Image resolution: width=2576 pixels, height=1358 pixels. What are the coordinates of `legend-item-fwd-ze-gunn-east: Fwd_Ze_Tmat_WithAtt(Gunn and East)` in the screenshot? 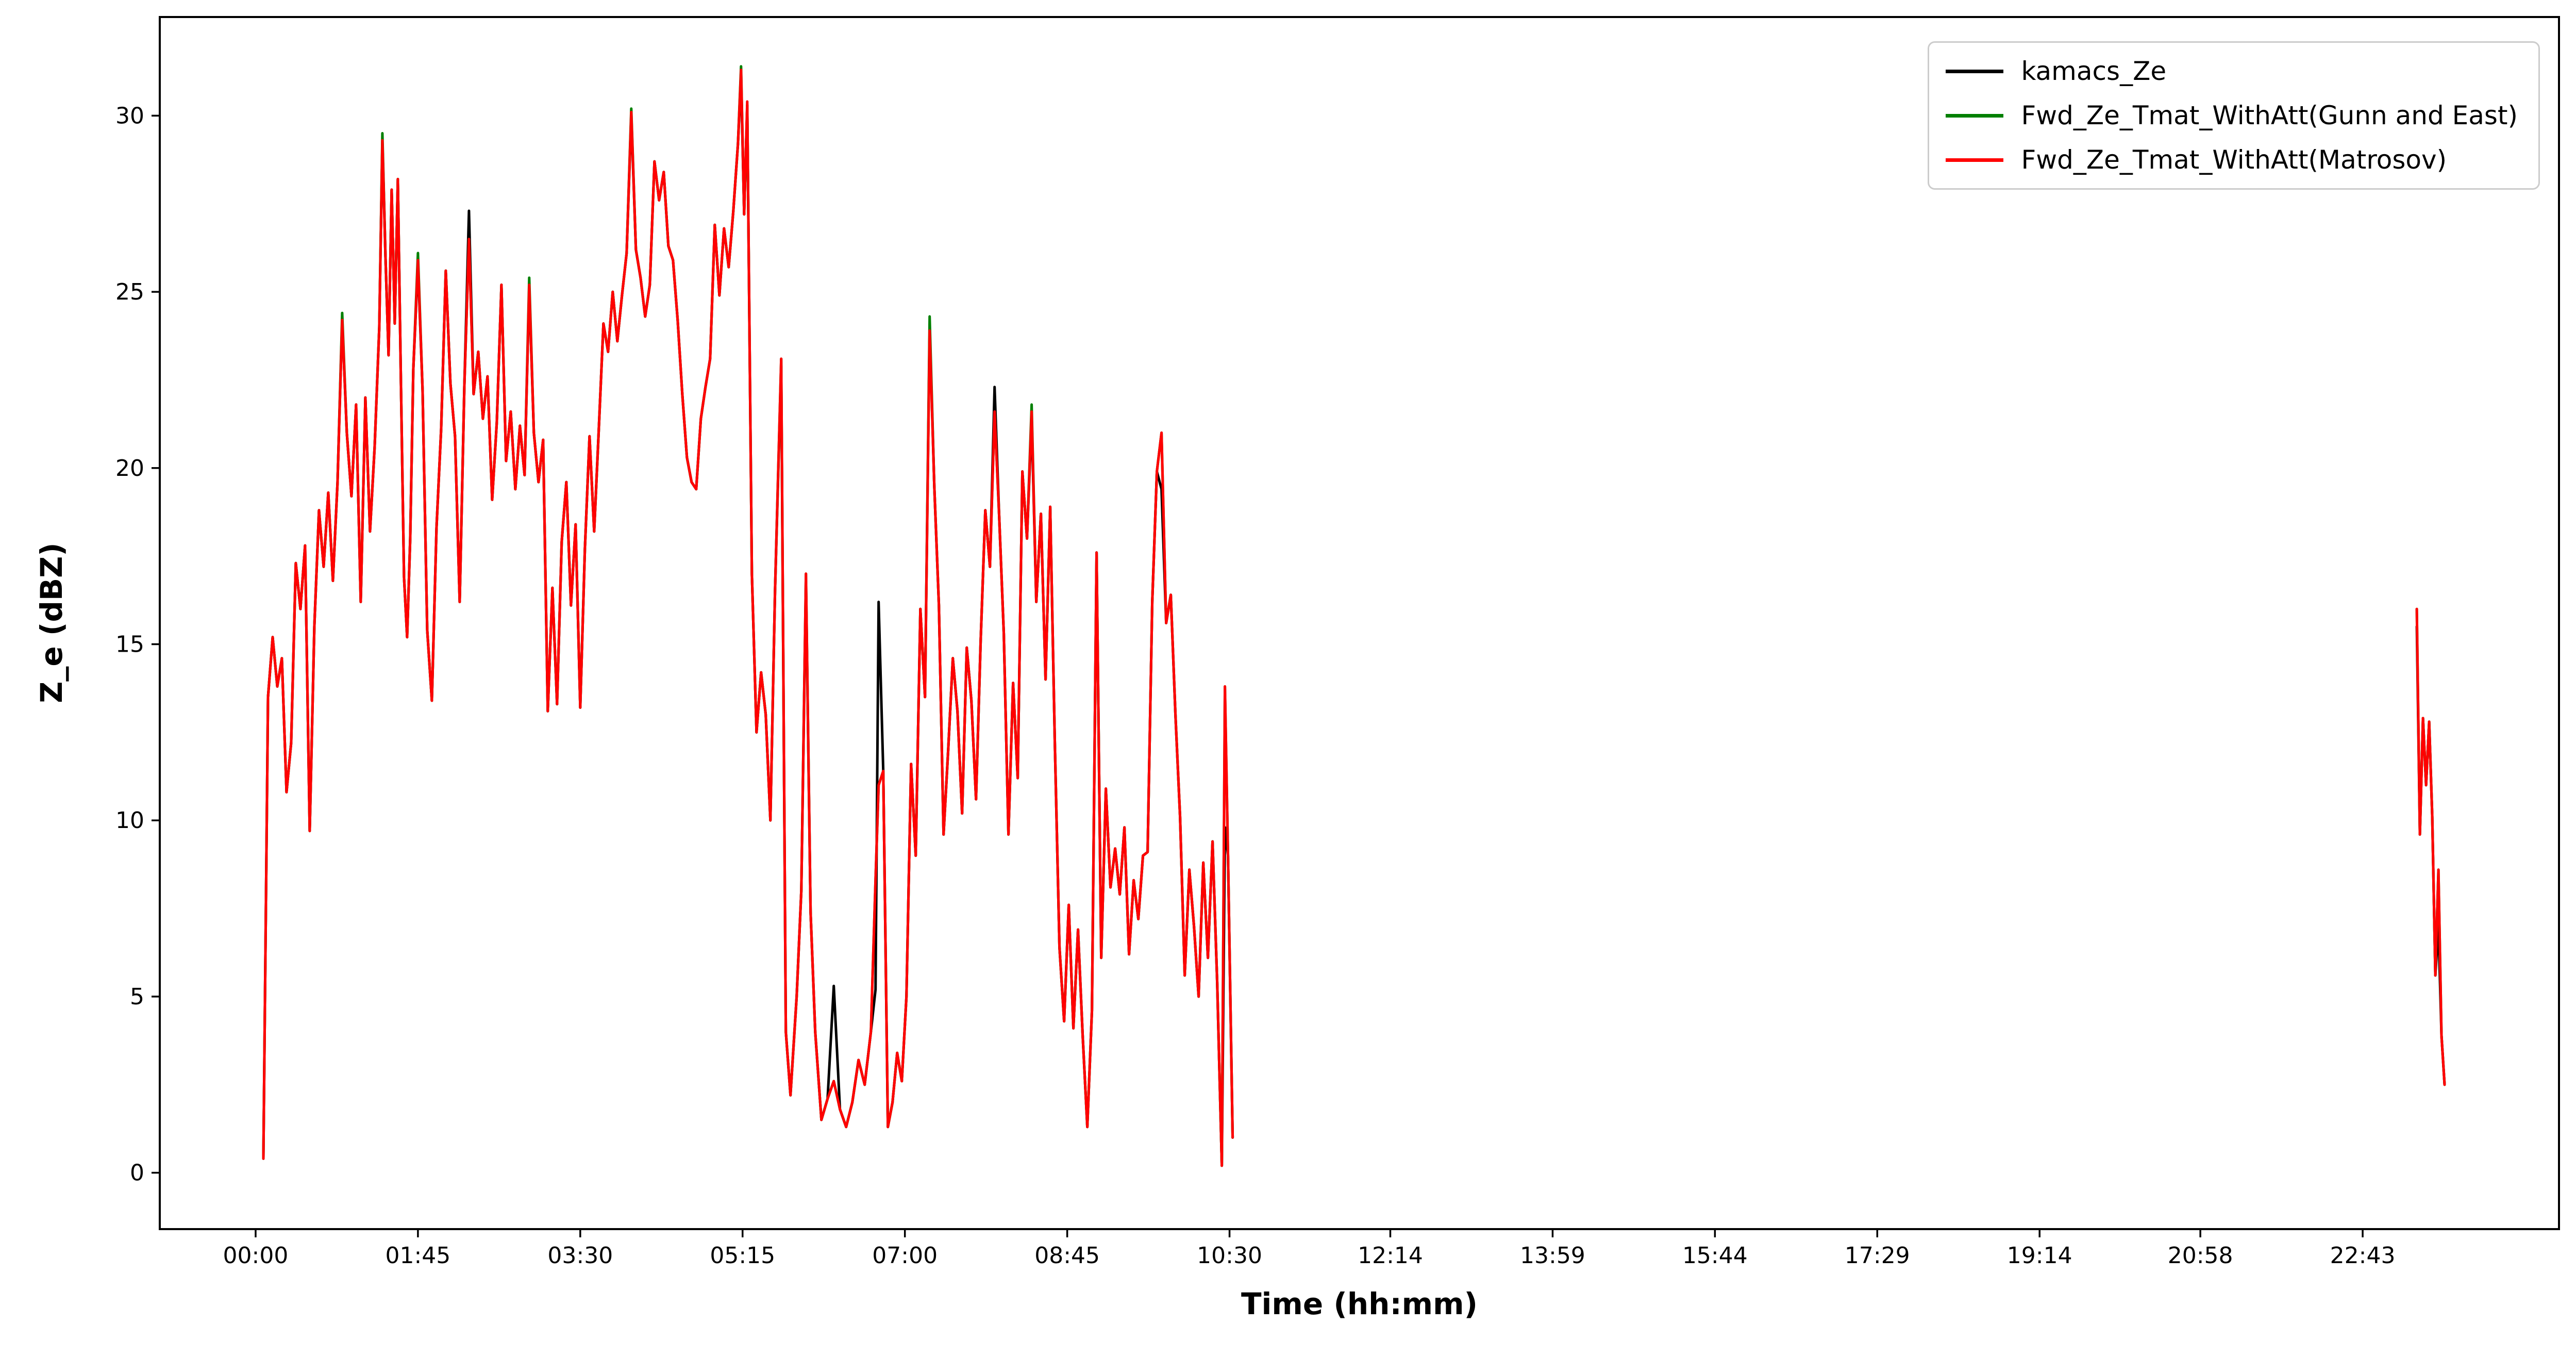 It's located at (2232, 115).